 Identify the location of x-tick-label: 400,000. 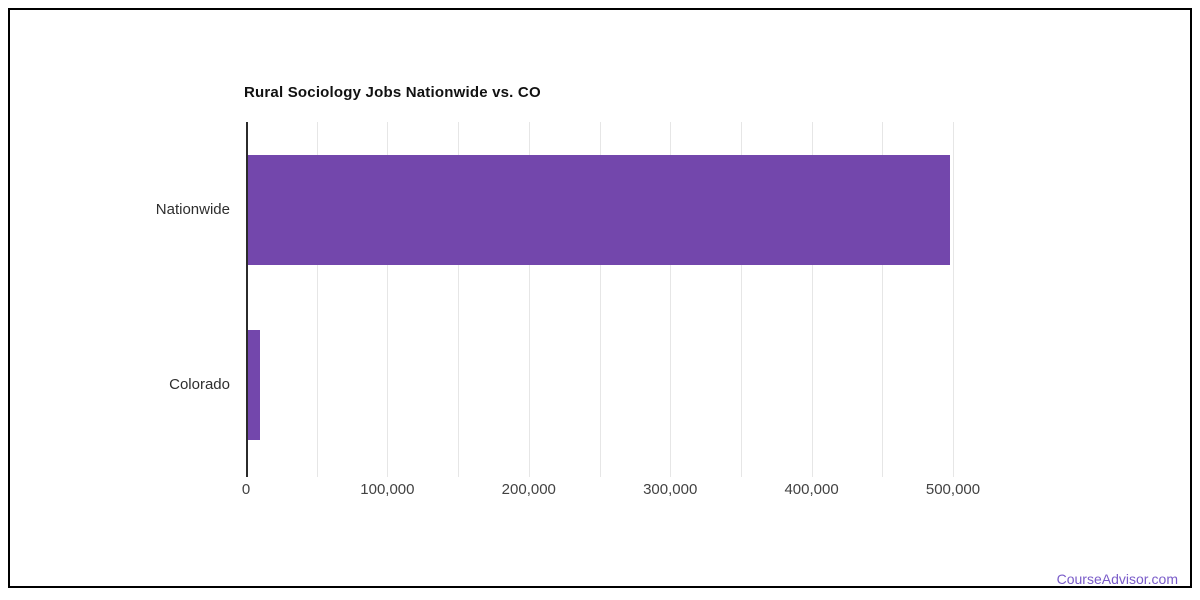
(811, 489).